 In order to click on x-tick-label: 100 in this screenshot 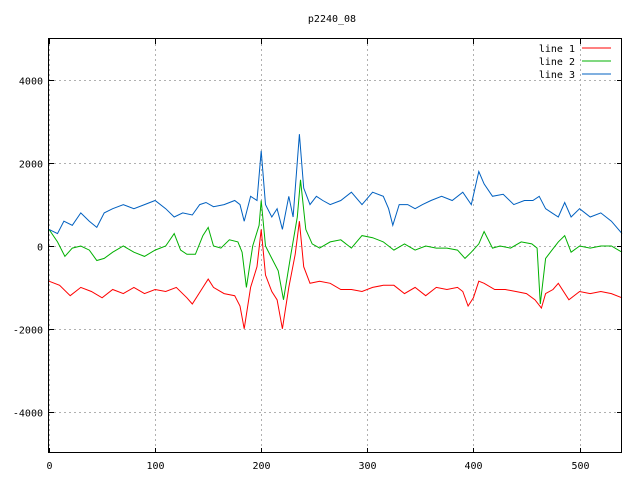, I will do `click(155, 466)`.